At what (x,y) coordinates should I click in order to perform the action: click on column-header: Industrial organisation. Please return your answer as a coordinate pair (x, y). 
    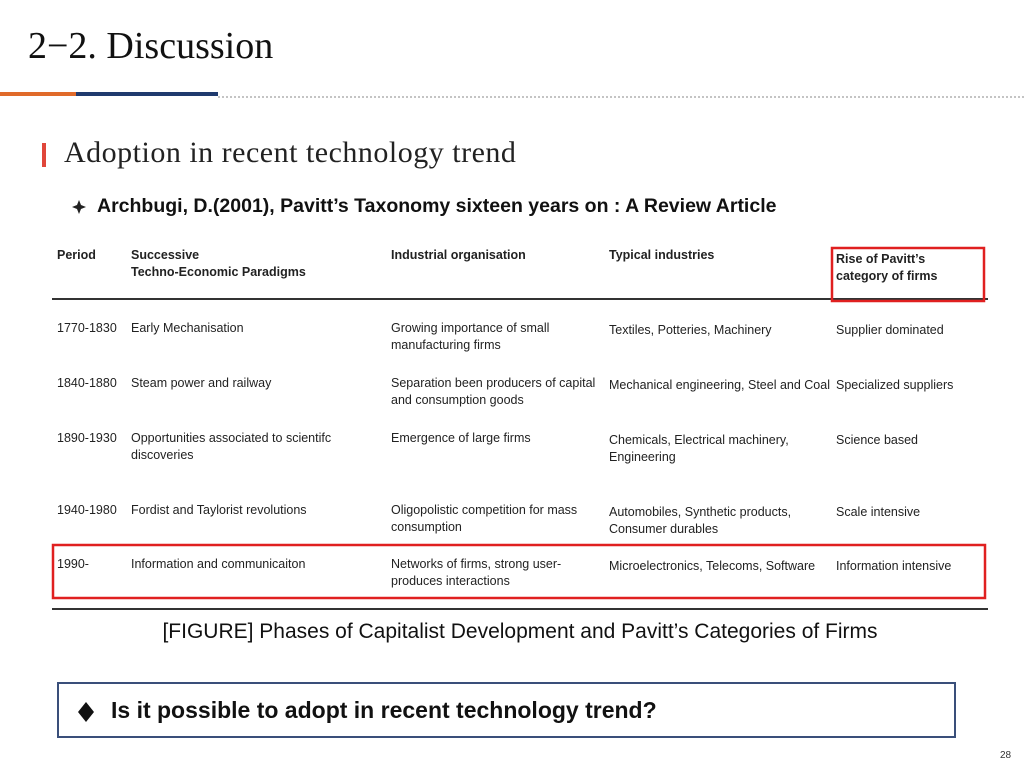
    Looking at the image, I should click on (458, 255).